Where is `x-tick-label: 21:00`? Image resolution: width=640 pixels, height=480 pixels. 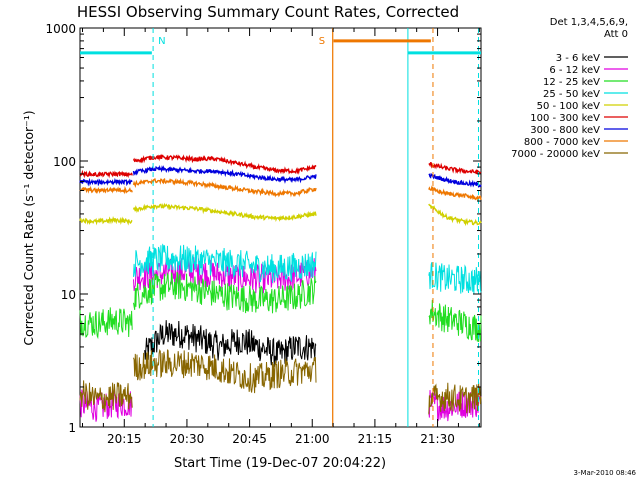 x-tick-label: 21:00 is located at coordinates (312, 439).